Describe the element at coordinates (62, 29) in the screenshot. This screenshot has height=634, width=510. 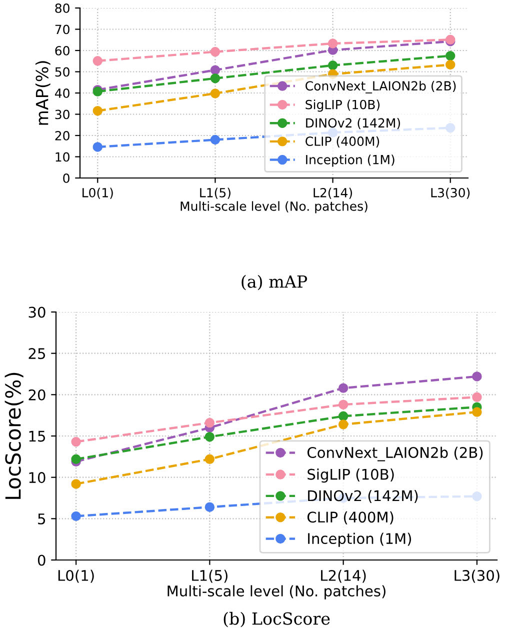
I see `y-tick-label: 70` at that location.